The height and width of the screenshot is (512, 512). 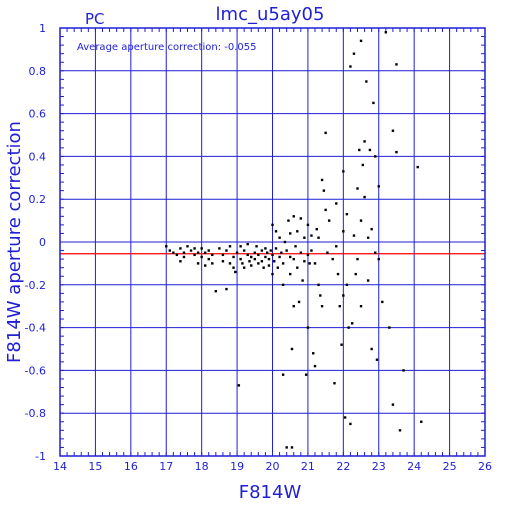 I want to click on x-tick-label: 21, so click(x=308, y=466).